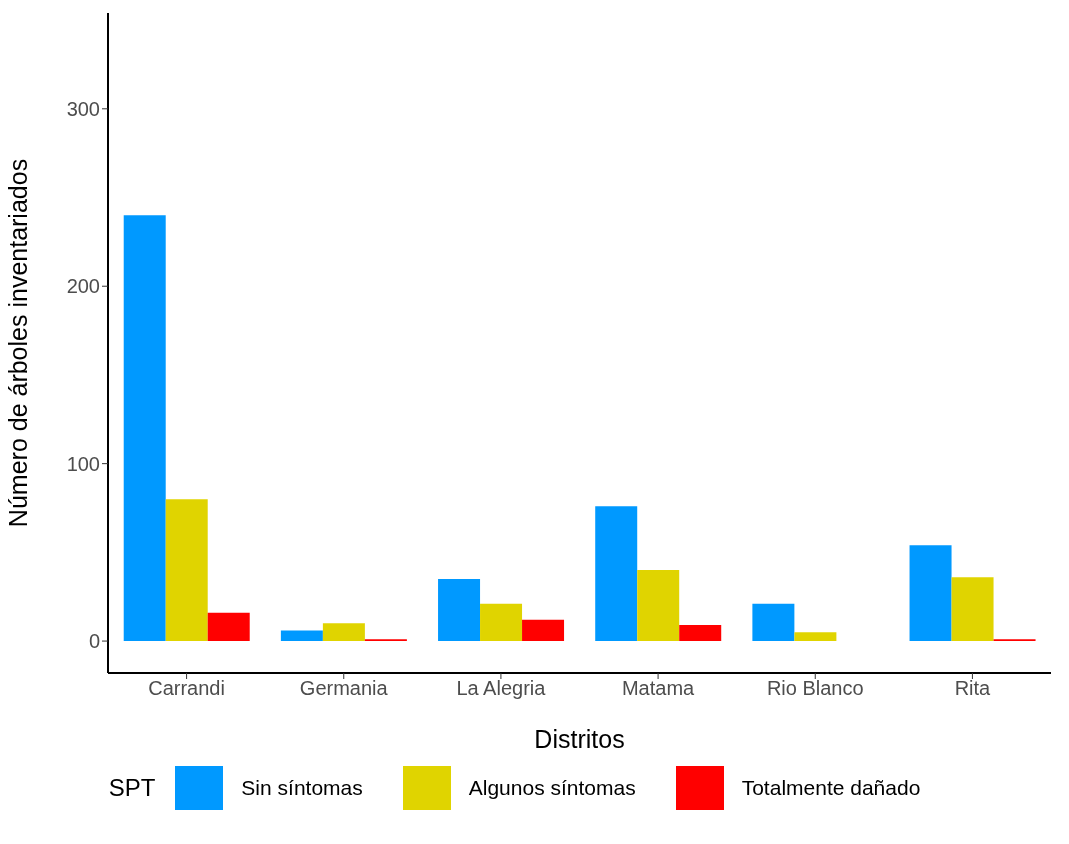 This screenshot has height=844, width=1069. Describe the element at coordinates (658, 688) in the screenshot. I see `x-tick-label: Matama` at that location.